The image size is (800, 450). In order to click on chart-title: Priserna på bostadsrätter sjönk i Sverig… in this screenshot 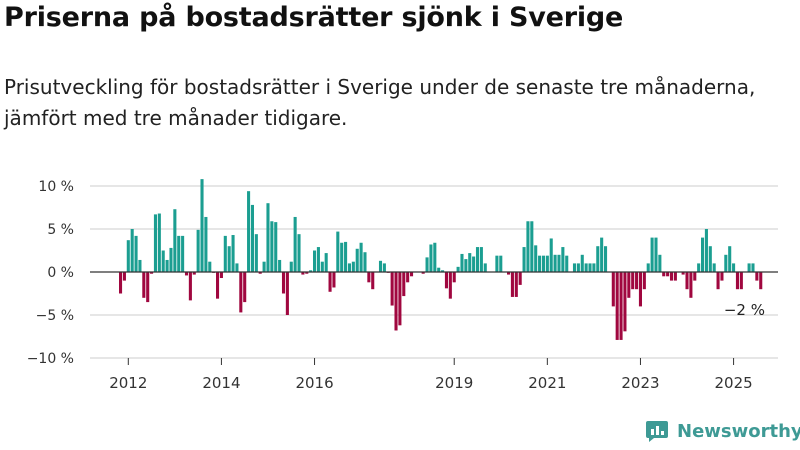, I will do `click(314, 17)`.